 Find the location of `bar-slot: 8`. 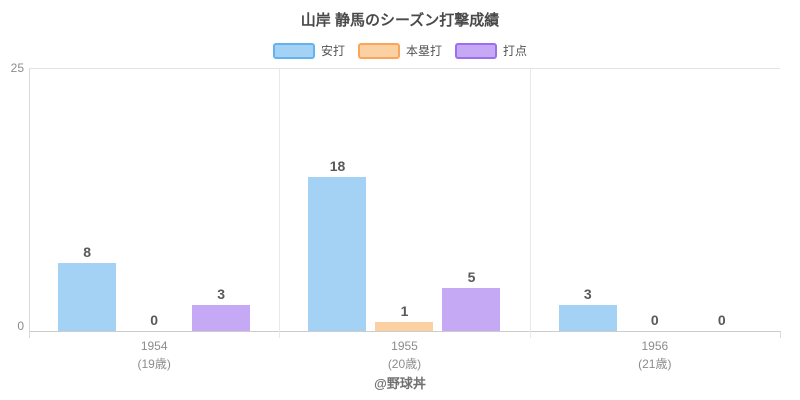

bar-slot: 8 is located at coordinates (87, 287).